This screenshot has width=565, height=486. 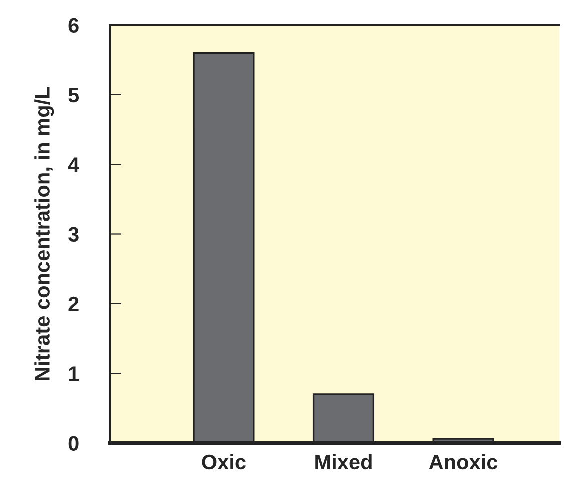 What do you see at coordinates (73, 234) in the screenshot?
I see `y-tick-label: 3` at bounding box center [73, 234].